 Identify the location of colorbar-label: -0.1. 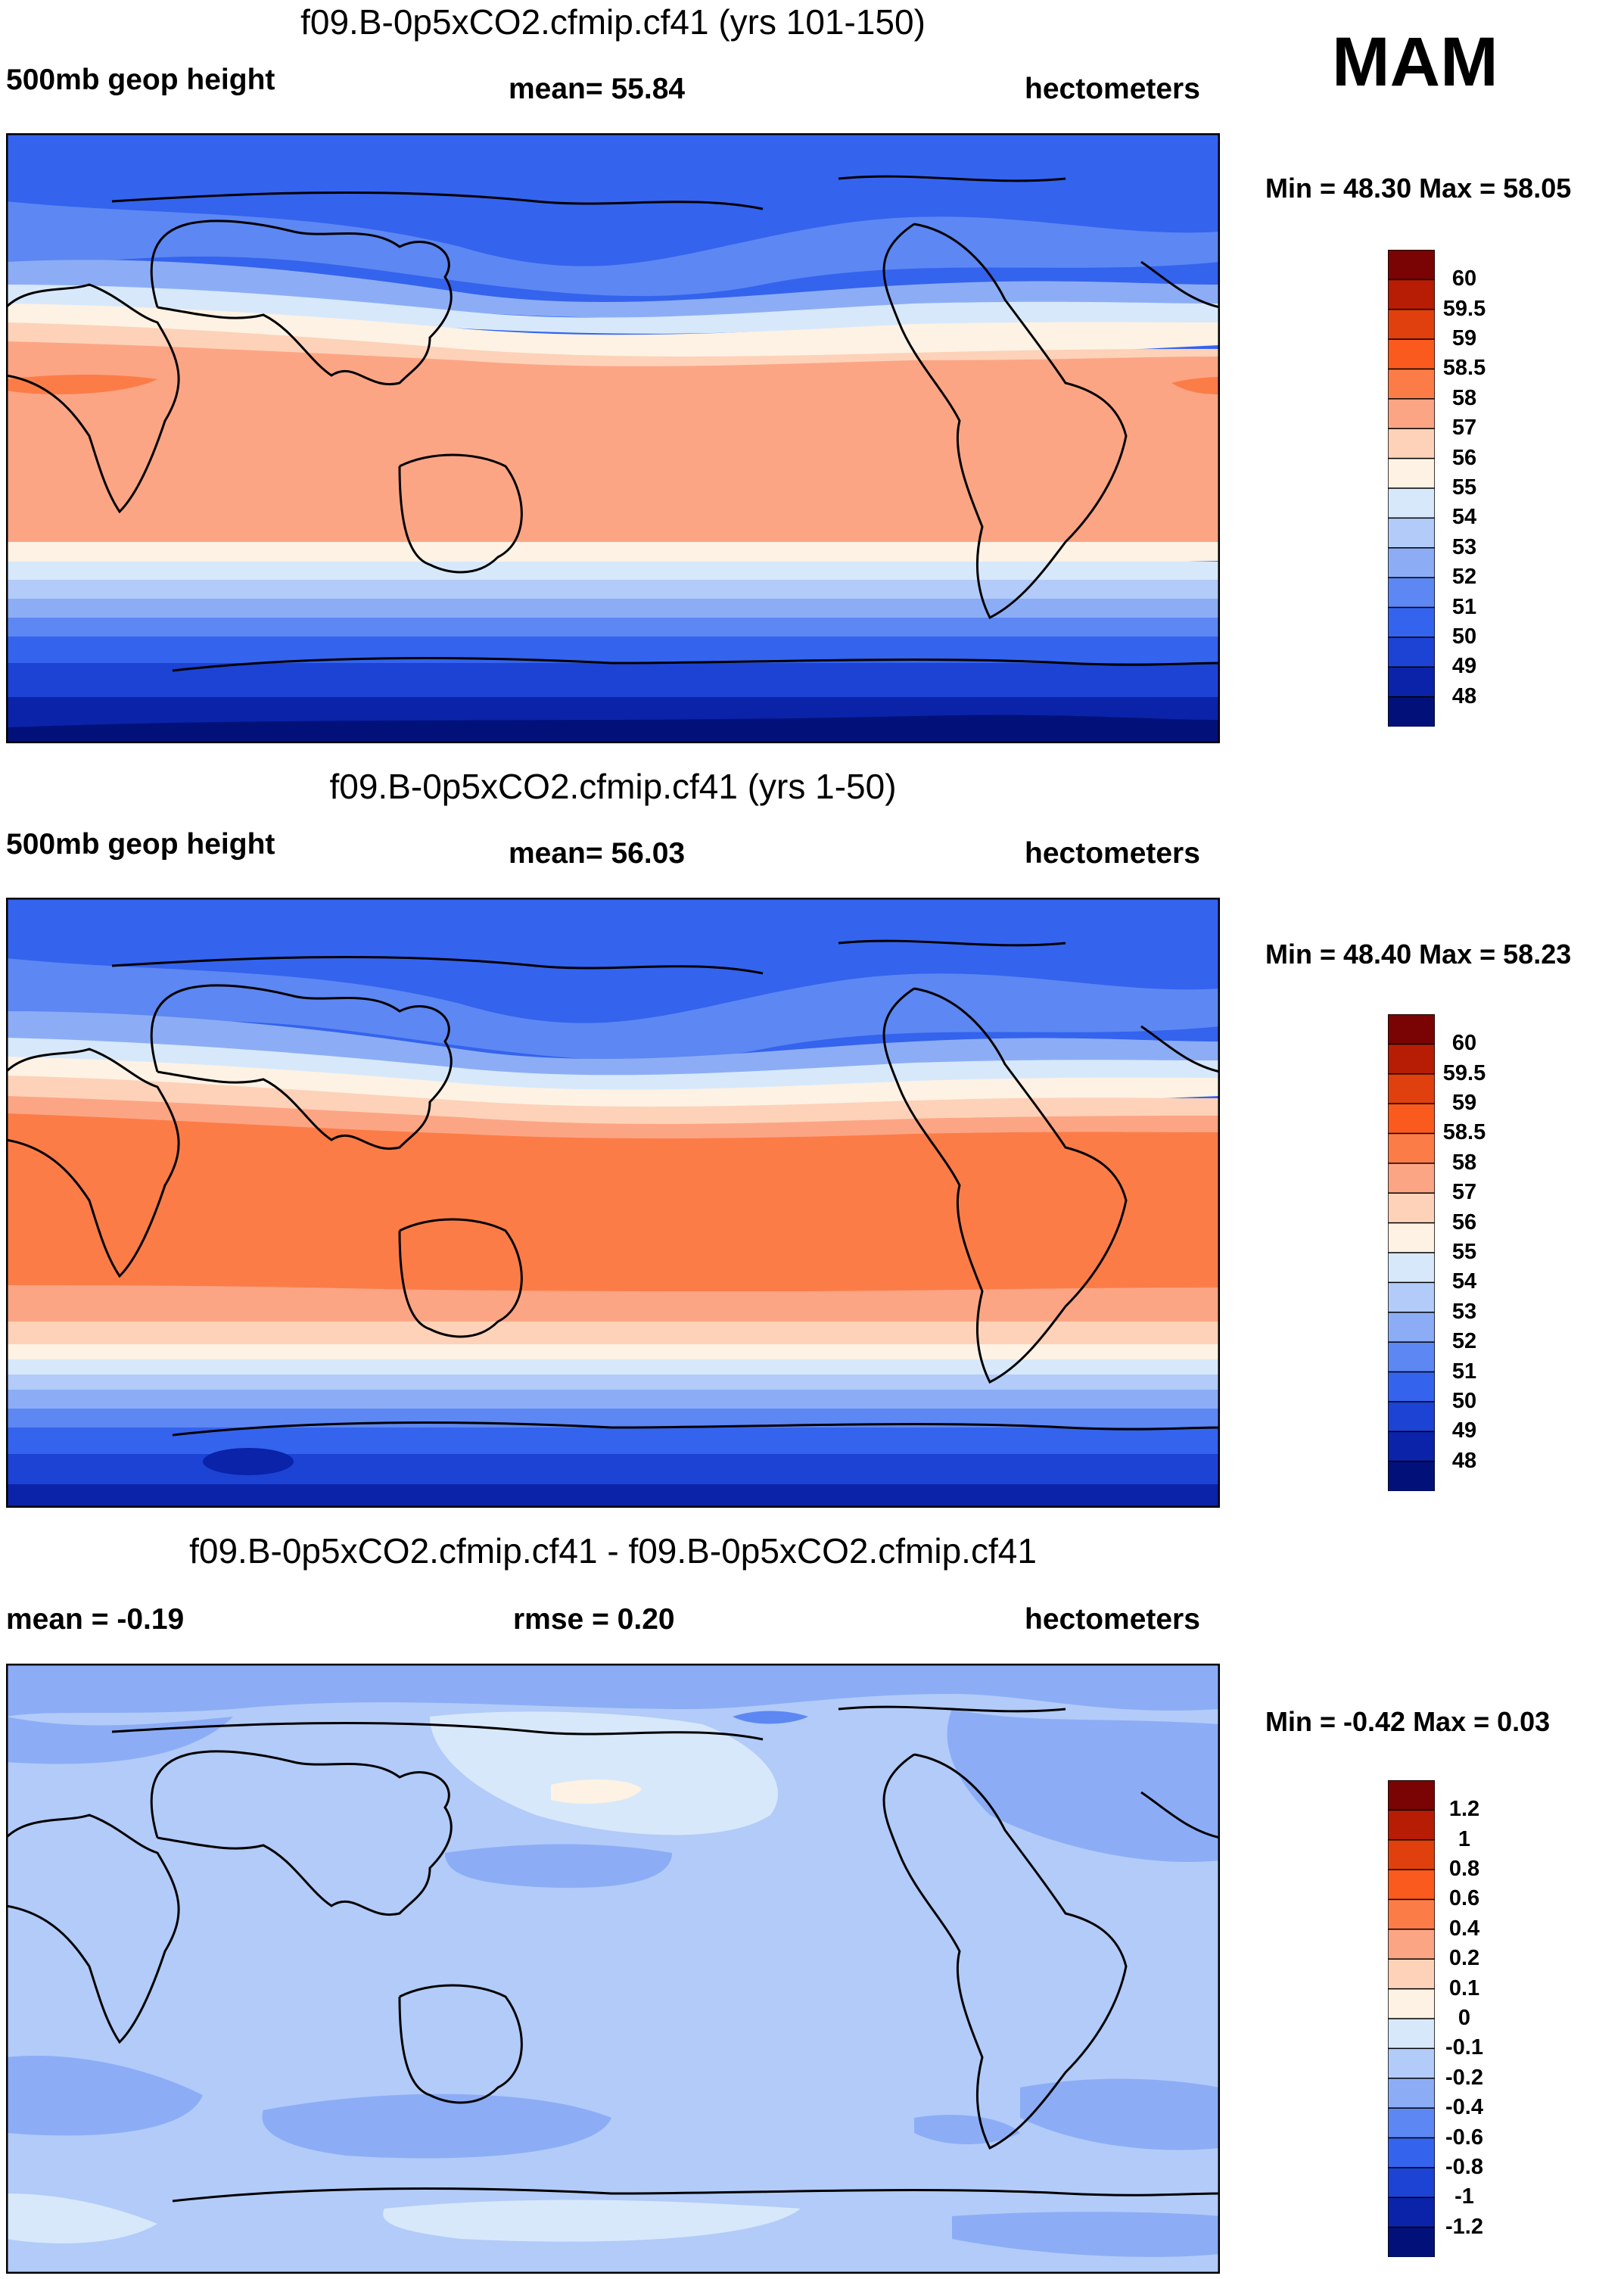
(1464, 2048).